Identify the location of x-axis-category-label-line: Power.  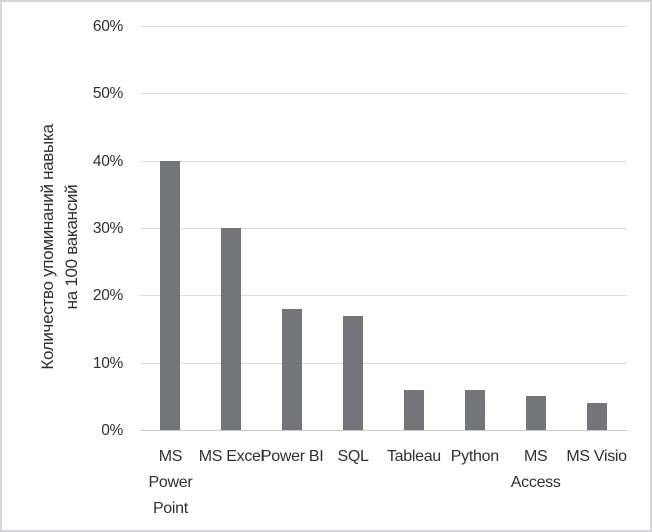
(170, 482).